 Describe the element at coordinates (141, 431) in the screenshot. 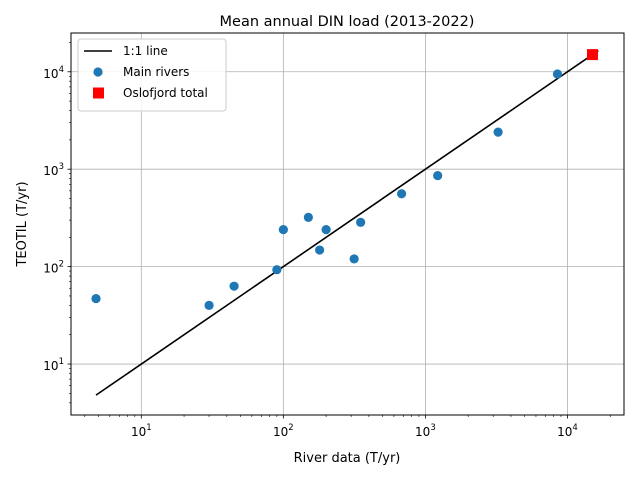

I see `x-tick-label: 10¹` at that location.